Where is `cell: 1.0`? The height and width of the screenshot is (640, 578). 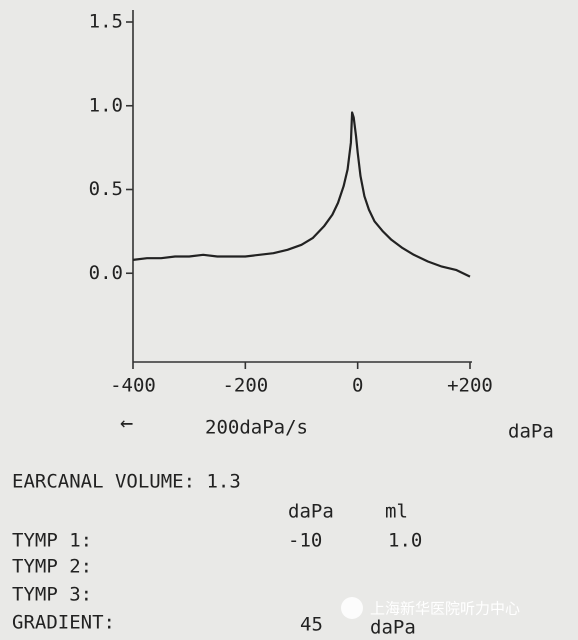
cell: 1.0 is located at coordinates (405, 541).